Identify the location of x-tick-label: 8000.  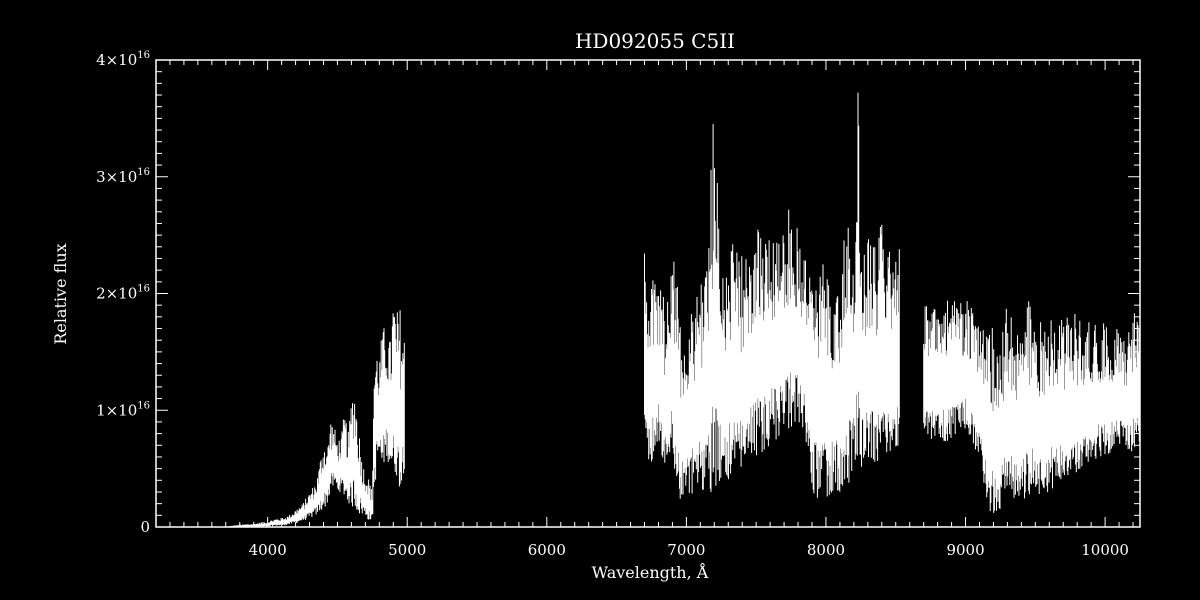
(826, 550).